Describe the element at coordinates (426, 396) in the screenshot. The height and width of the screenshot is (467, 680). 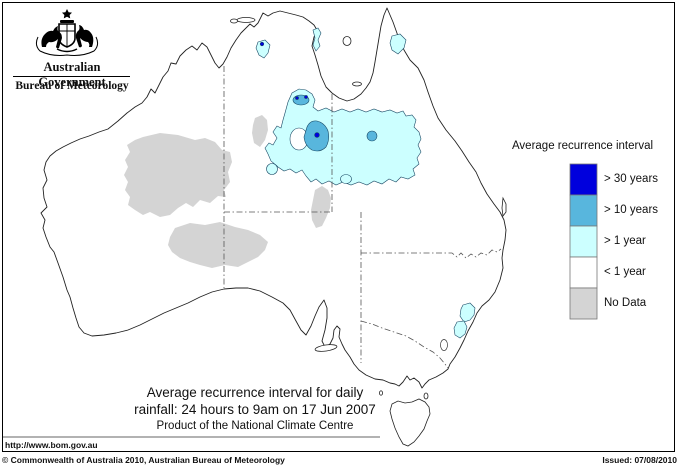
I see `flinders-island` at that location.